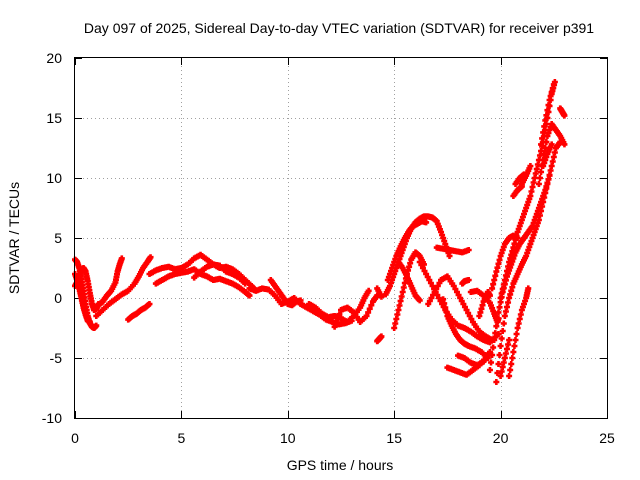 The image size is (640, 480). What do you see at coordinates (54, 118) in the screenshot?
I see `y-tick-label: 15` at bounding box center [54, 118].